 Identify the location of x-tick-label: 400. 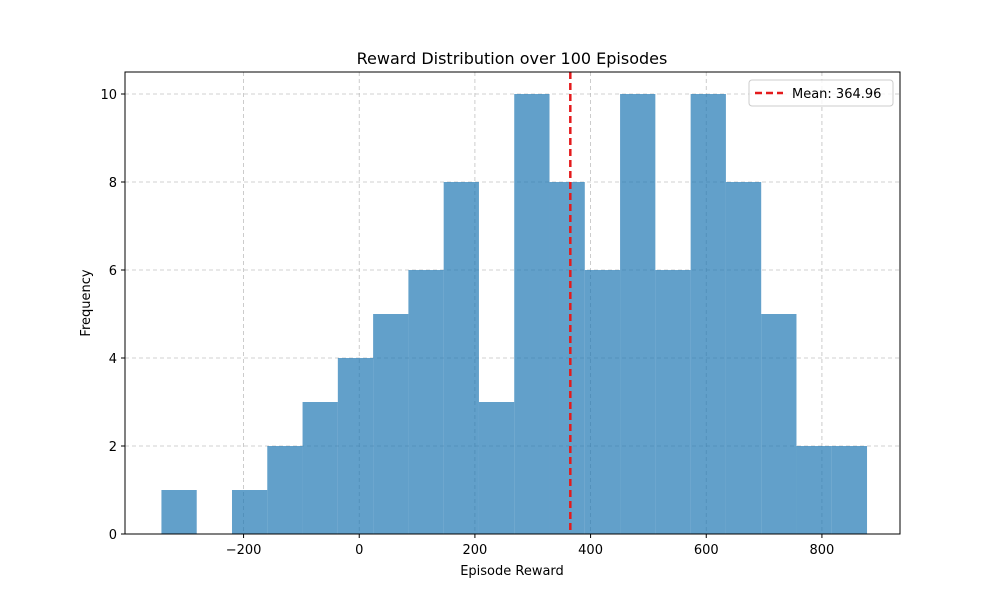
(590, 550).